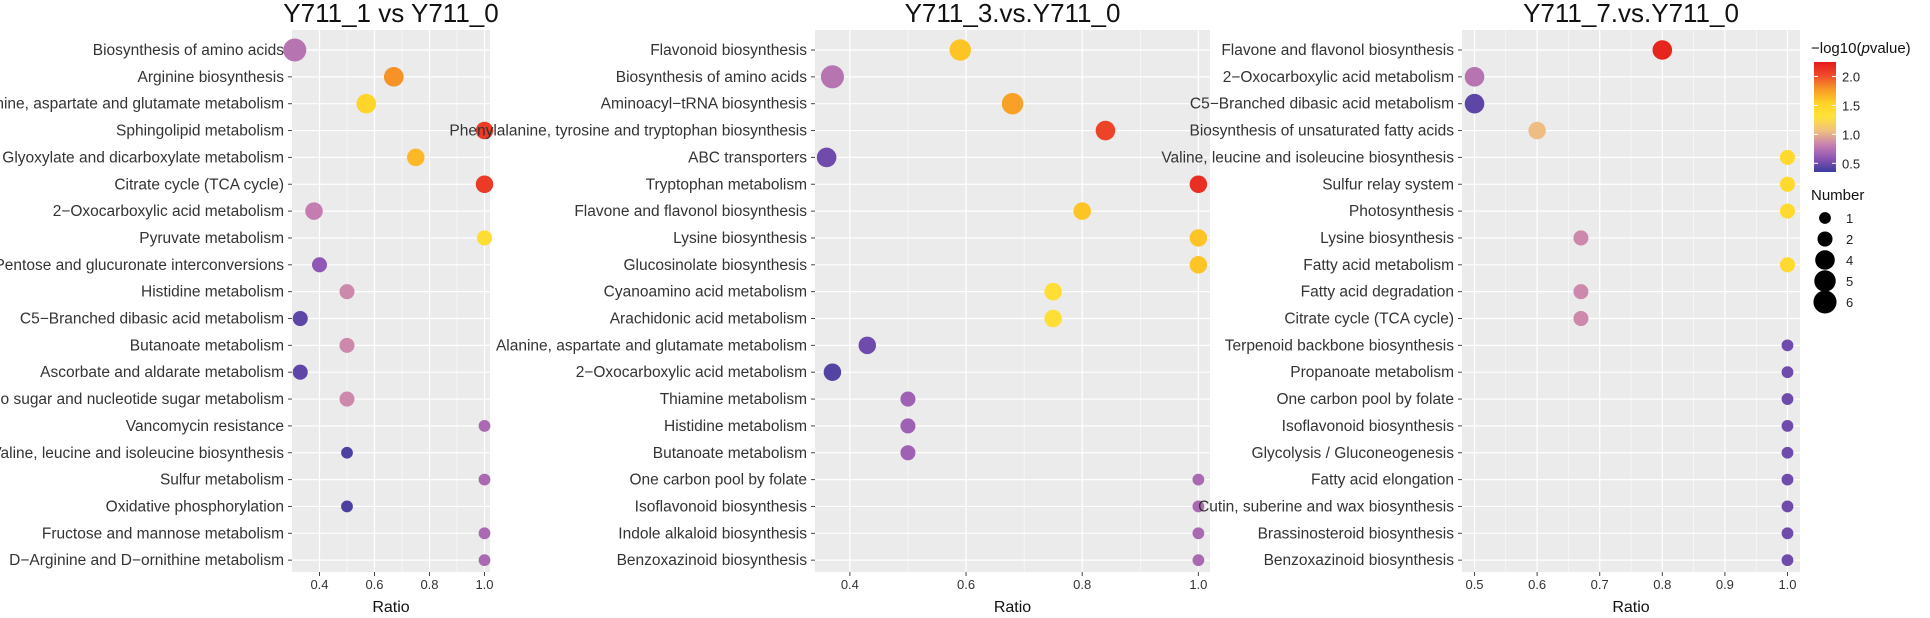 The width and height of the screenshot is (1930, 618). What do you see at coordinates (960, 50) in the screenshot?
I see `point-flavonoid-biosynthesis` at bounding box center [960, 50].